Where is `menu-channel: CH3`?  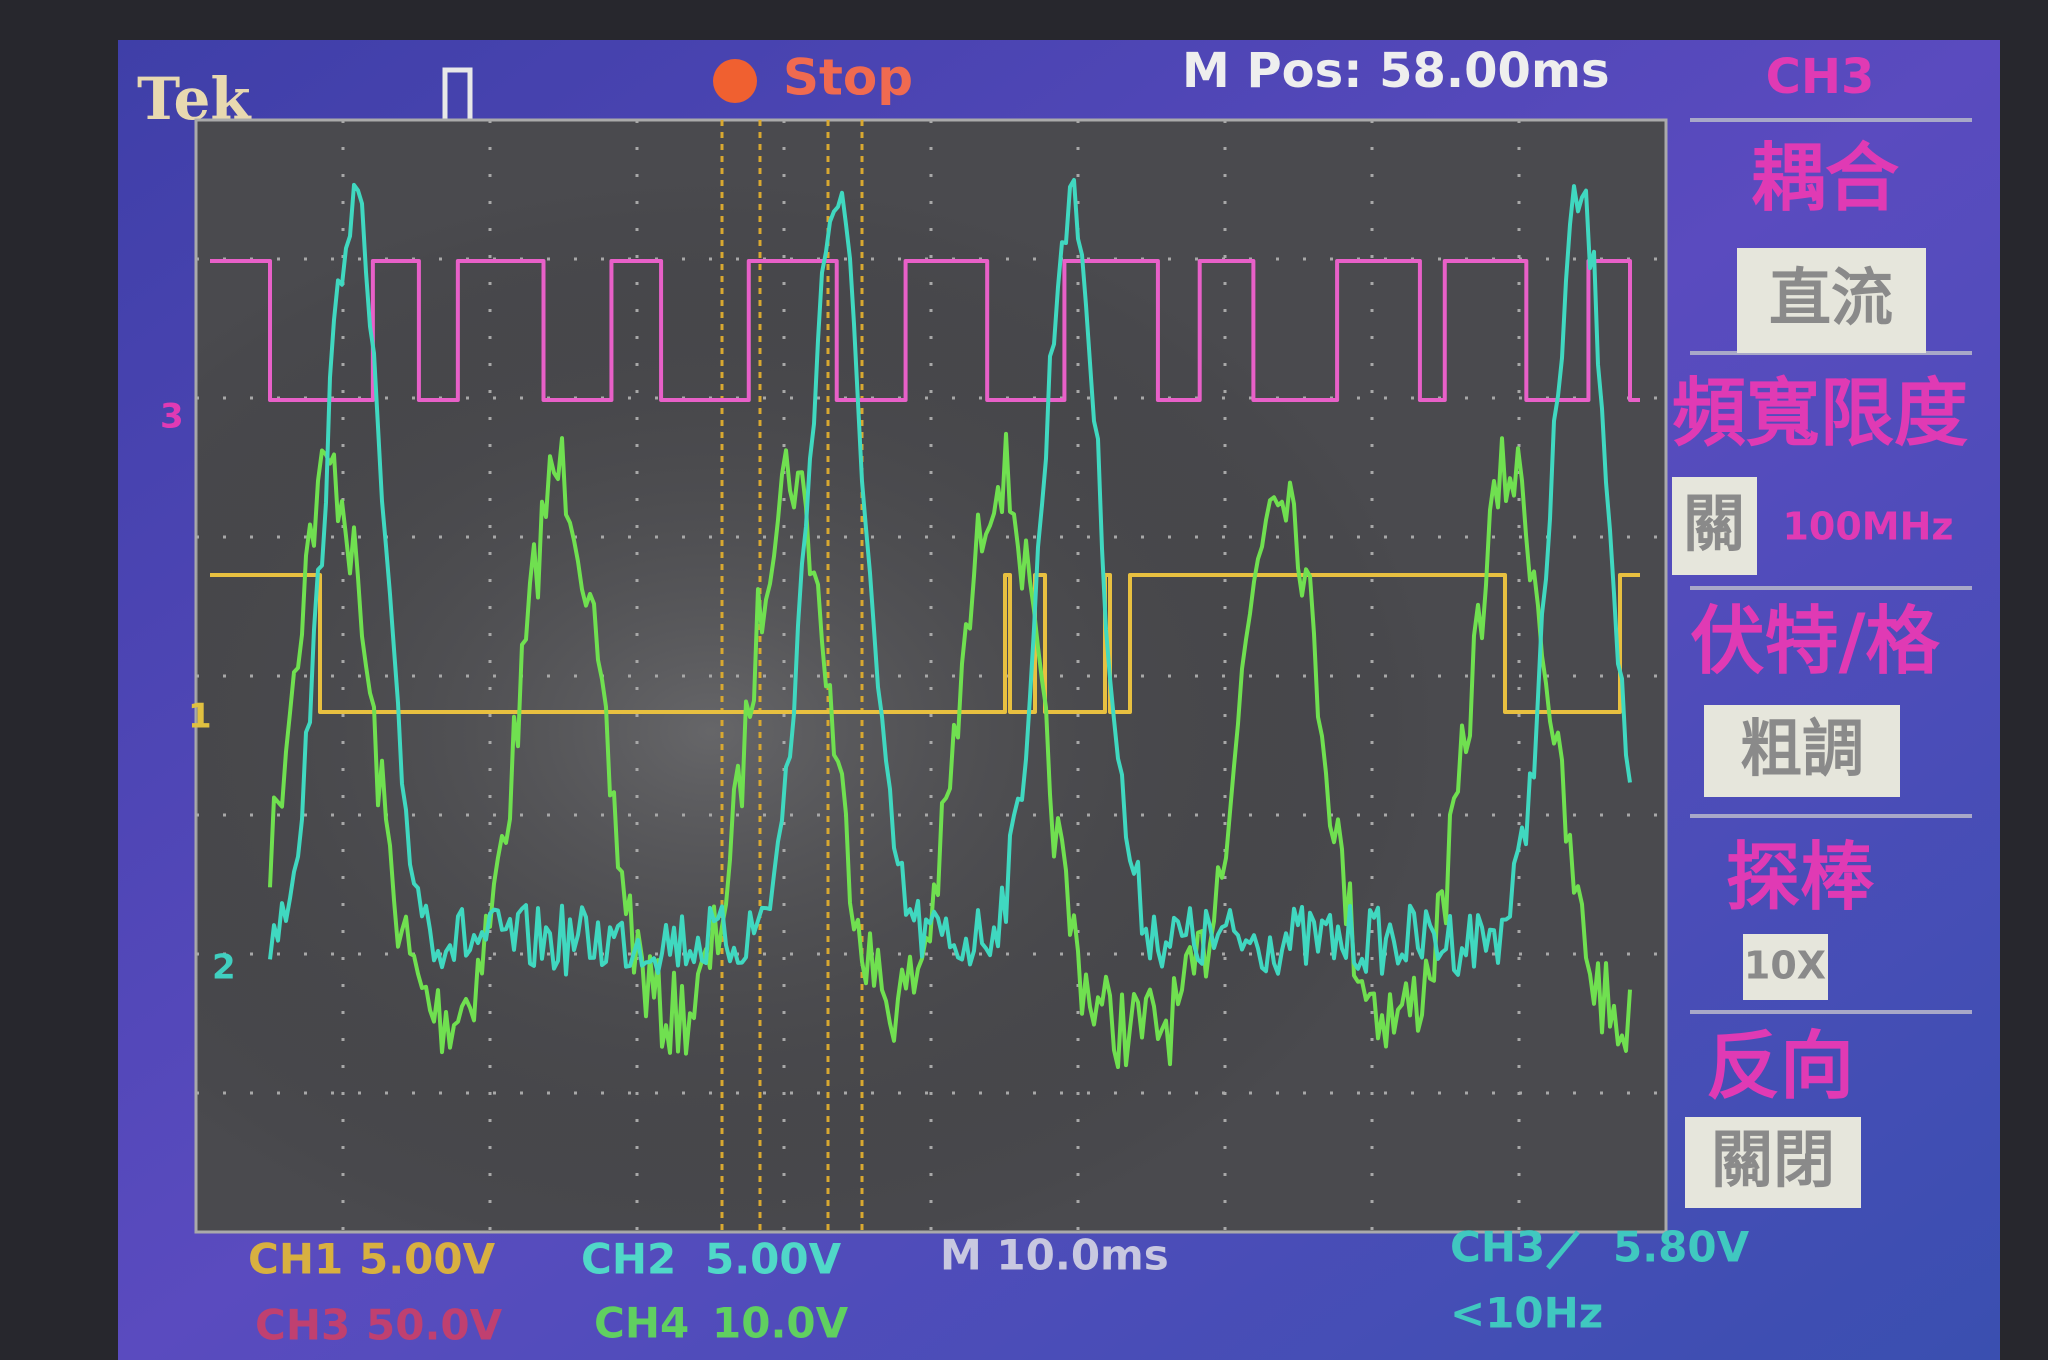
menu-channel: CH3 is located at coordinates (1820, 77).